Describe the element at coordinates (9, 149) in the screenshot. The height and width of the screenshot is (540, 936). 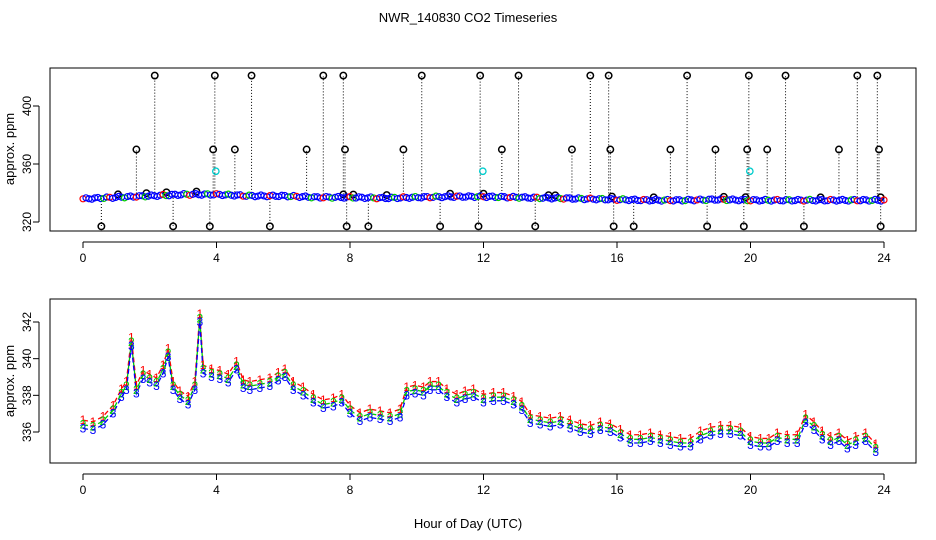
I see `top-panel-ylabel: approx. ppm` at that location.